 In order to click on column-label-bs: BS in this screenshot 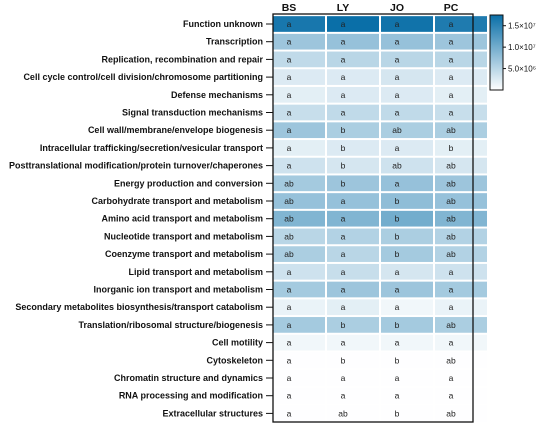, I will do `click(289, 8)`.